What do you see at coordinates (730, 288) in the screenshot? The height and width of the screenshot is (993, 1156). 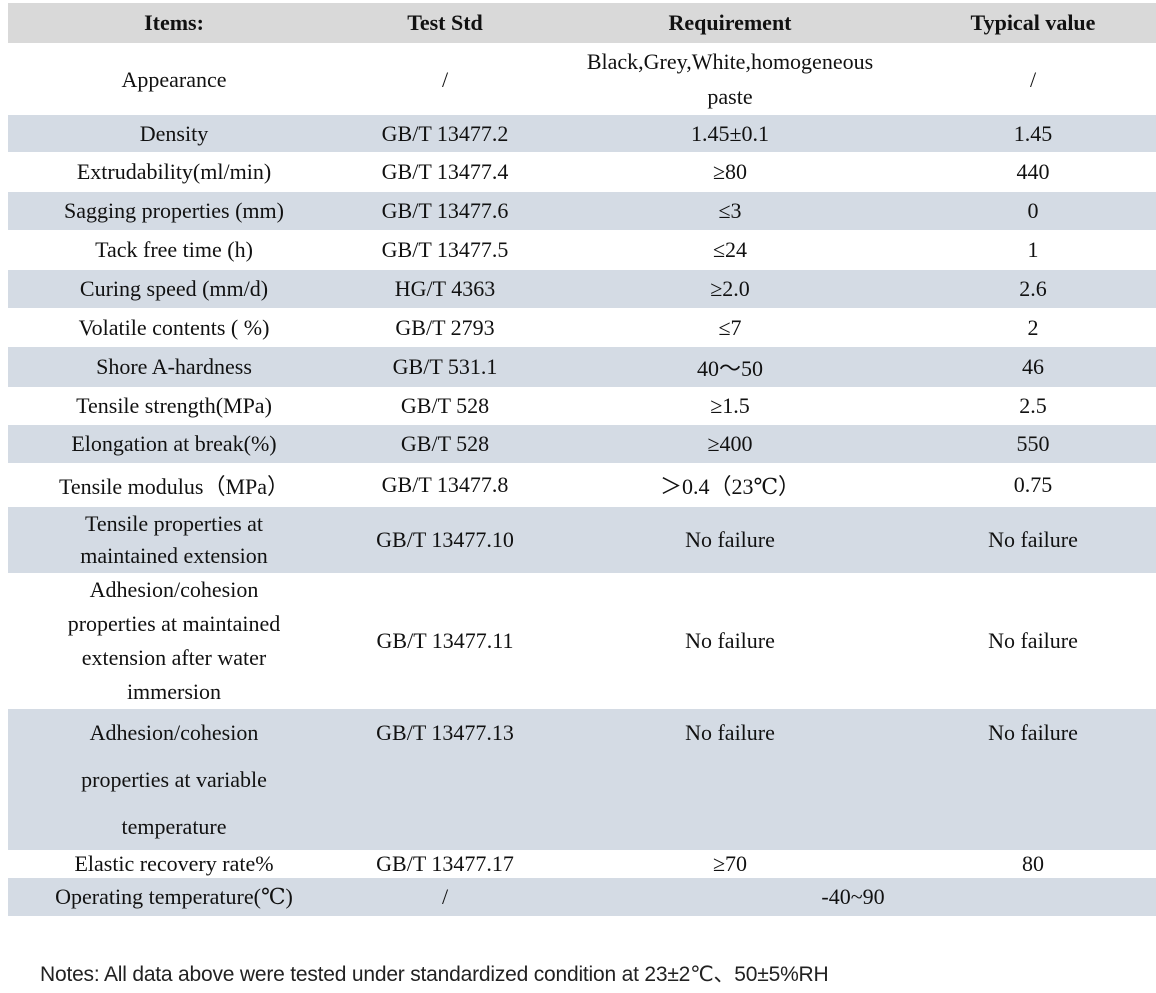 I see `requirement-cell: ≥2.0` at bounding box center [730, 288].